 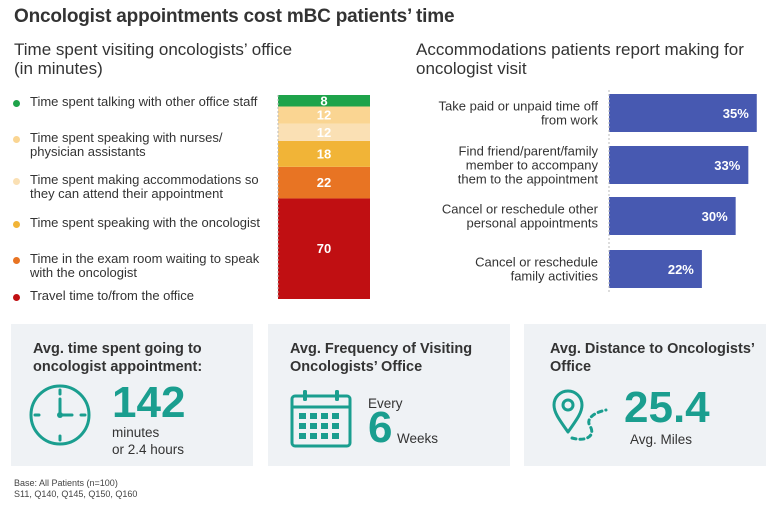 What do you see at coordinates (418, 438) in the screenshot?
I see `card-frequency-unit: Weeks` at bounding box center [418, 438].